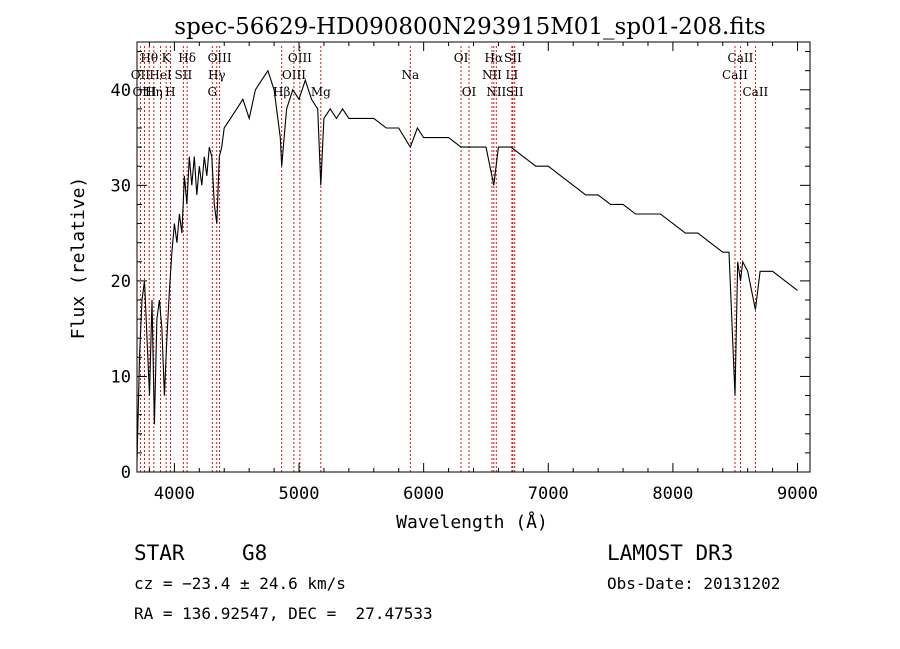 The image size is (900, 649). Describe the element at coordinates (321, 92) in the screenshot. I see `line-label: Mg` at that location.